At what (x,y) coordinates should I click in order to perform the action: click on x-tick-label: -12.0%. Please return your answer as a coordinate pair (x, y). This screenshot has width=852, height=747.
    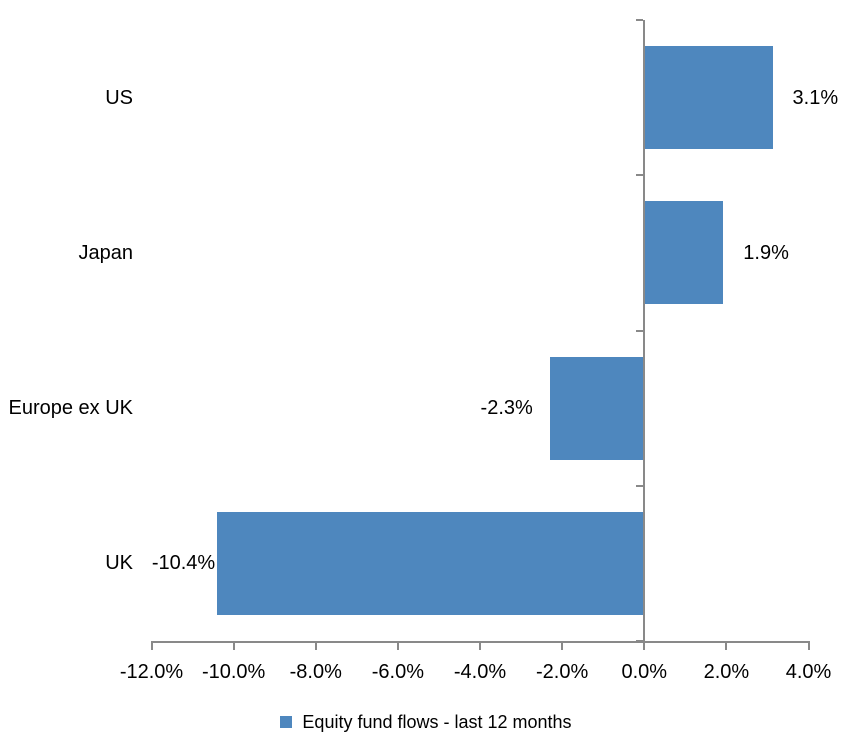
    Looking at the image, I should click on (151, 672).